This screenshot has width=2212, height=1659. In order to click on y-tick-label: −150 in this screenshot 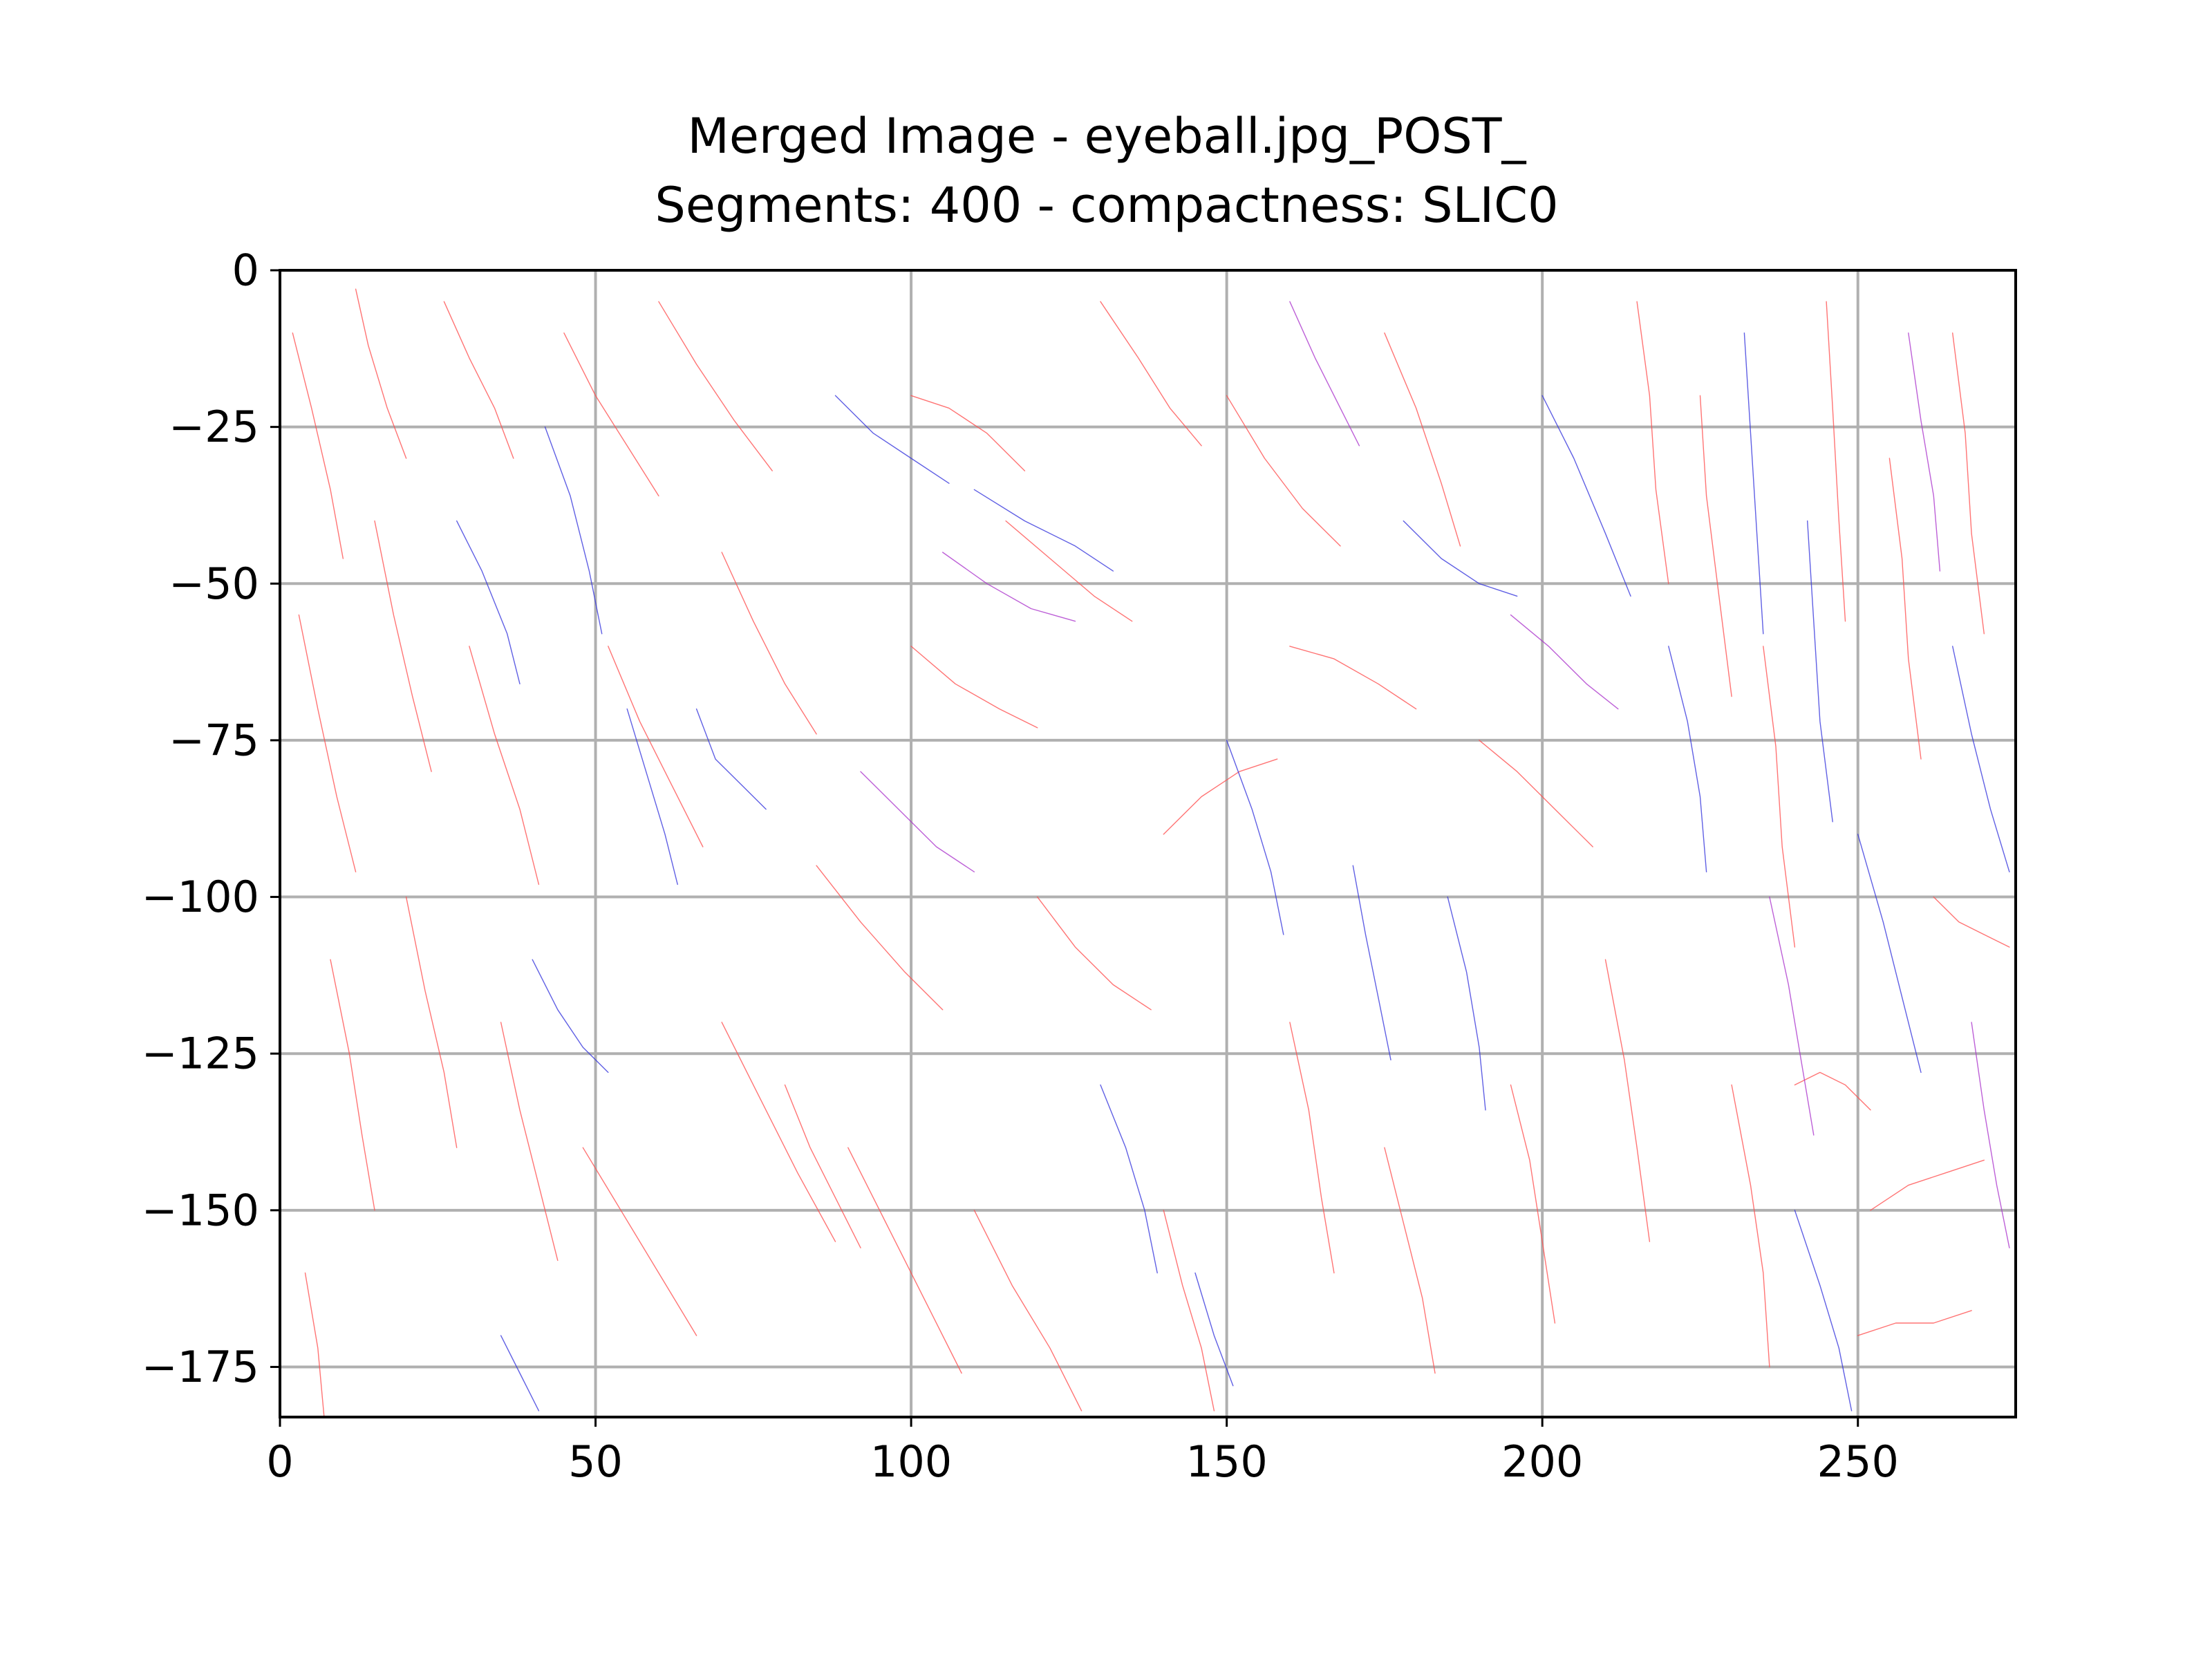, I will do `click(201, 1210)`.